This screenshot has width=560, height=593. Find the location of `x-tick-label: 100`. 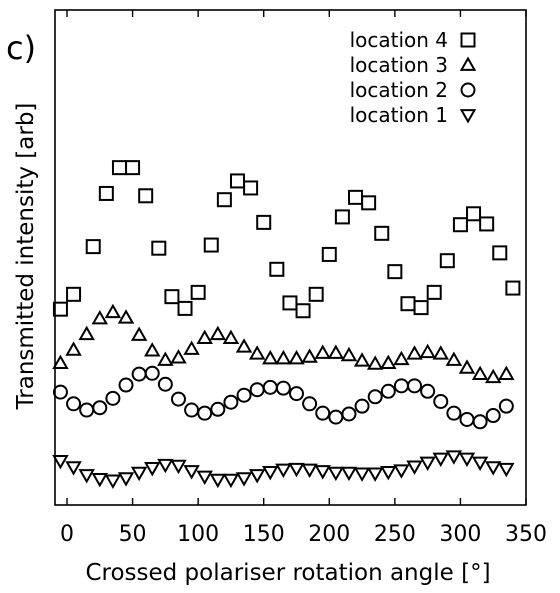

x-tick-label: 100 is located at coordinates (198, 534).